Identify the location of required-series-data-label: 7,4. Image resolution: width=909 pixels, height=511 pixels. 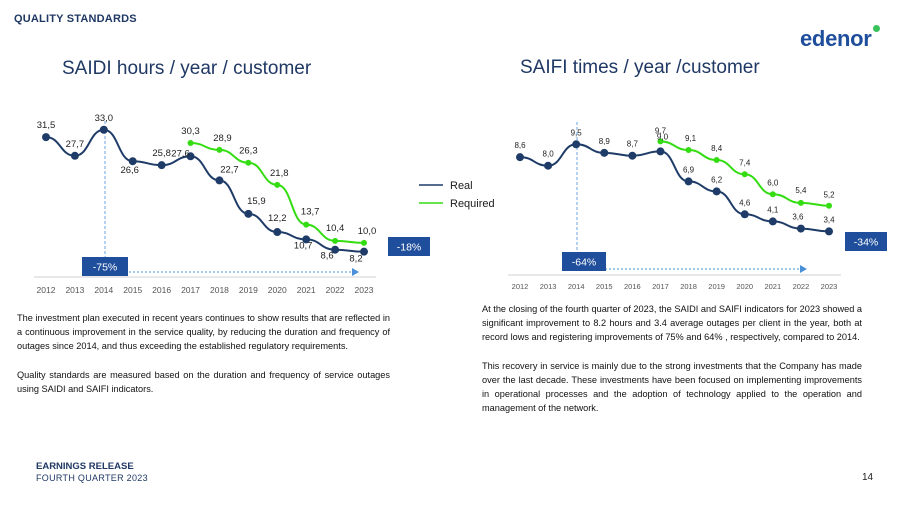
(745, 162).